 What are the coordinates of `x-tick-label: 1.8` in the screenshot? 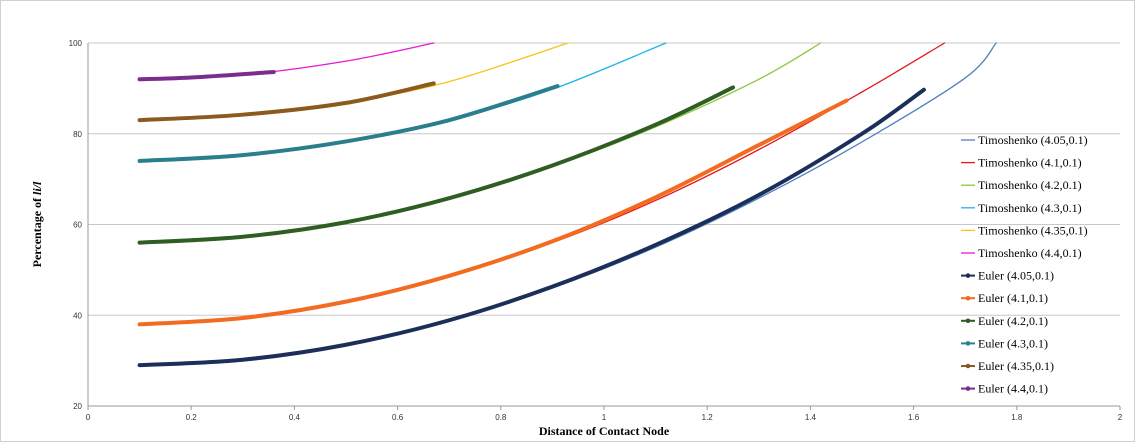 It's located at (1017, 417).